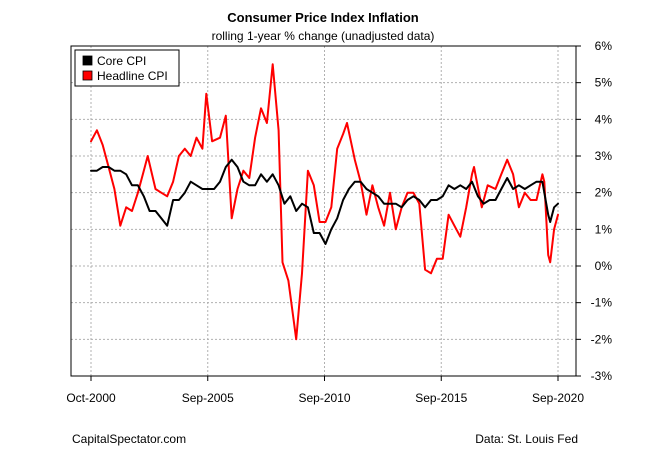 This screenshot has height=450, width=650. Describe the element at coordinates (604, 229) in the screenshot. I see `y-tick-label: 1%` at that location.